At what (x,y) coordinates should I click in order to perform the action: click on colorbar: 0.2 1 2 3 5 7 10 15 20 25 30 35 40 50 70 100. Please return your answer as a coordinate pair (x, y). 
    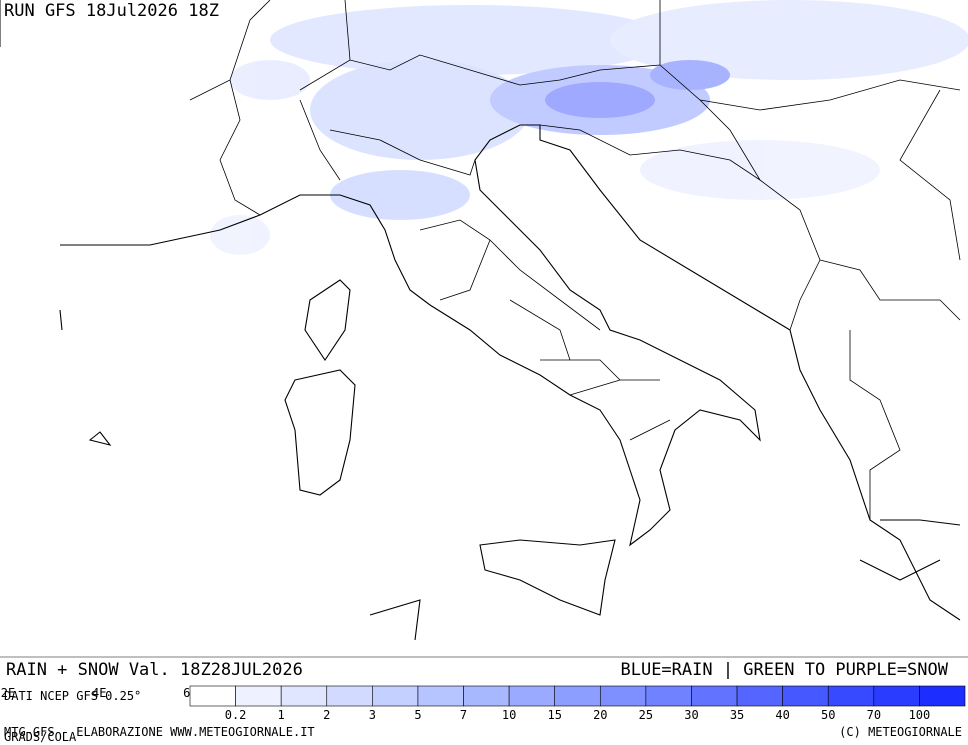
    Looking at the image, I should click on (577, 703).